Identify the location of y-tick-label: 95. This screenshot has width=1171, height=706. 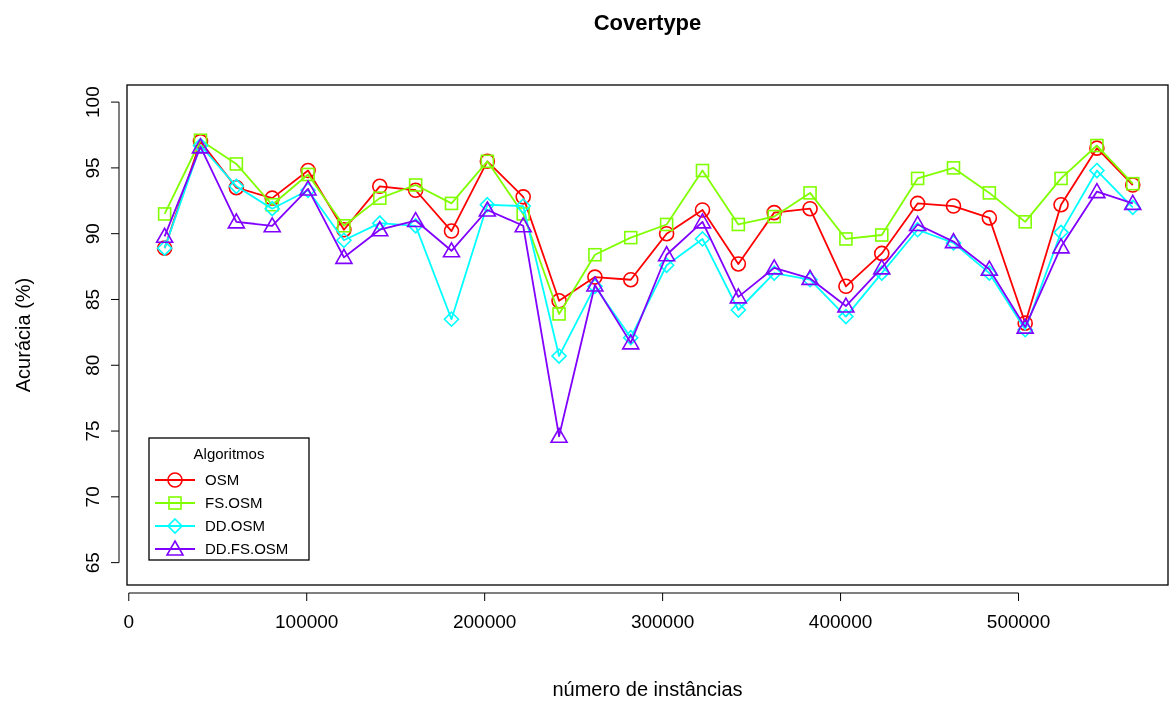
(92, 168).